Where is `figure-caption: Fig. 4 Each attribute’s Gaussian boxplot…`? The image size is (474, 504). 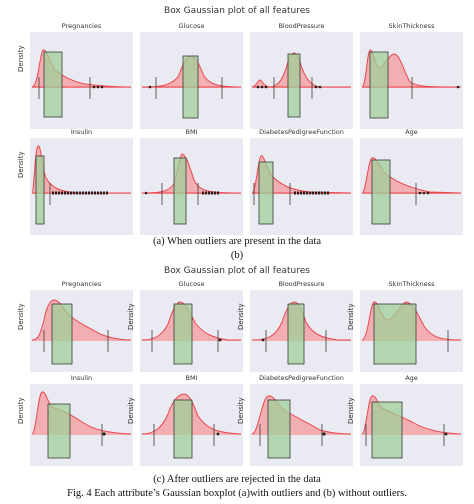
figure-caption: Fig. 4 Each attribute’s Gaussian boxplot… is located at coordinates (237, 493).